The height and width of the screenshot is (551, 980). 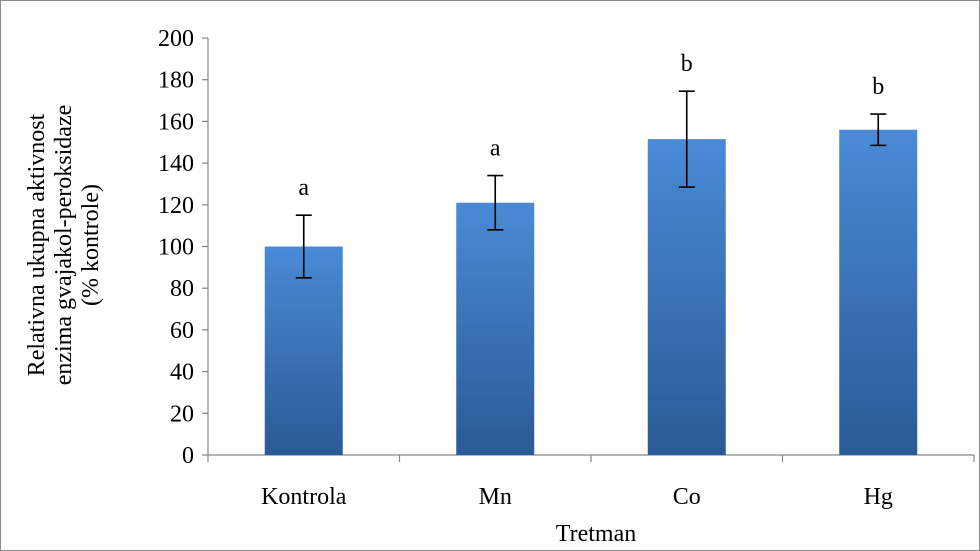 I want to click on y-tick-label: 100, so click(x=176, y=248).